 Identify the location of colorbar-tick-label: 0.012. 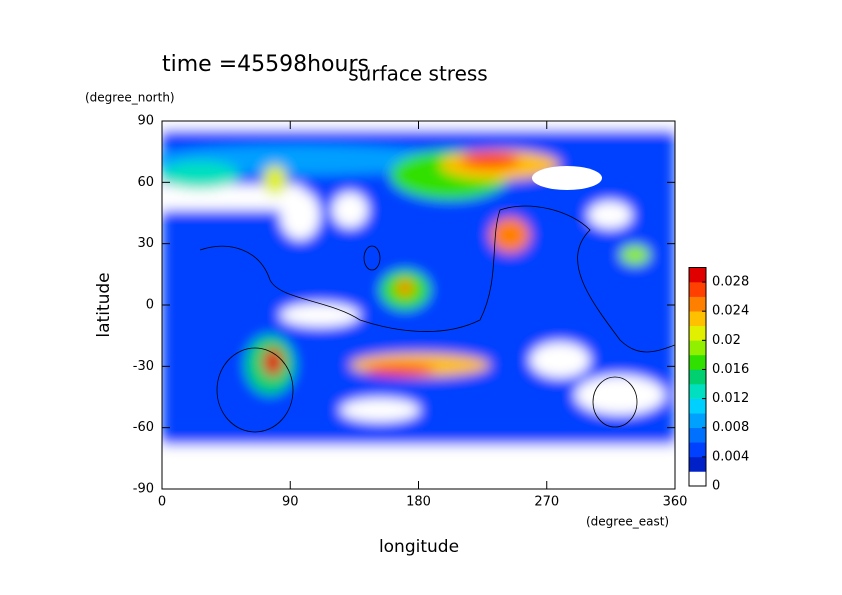
(730, 398).